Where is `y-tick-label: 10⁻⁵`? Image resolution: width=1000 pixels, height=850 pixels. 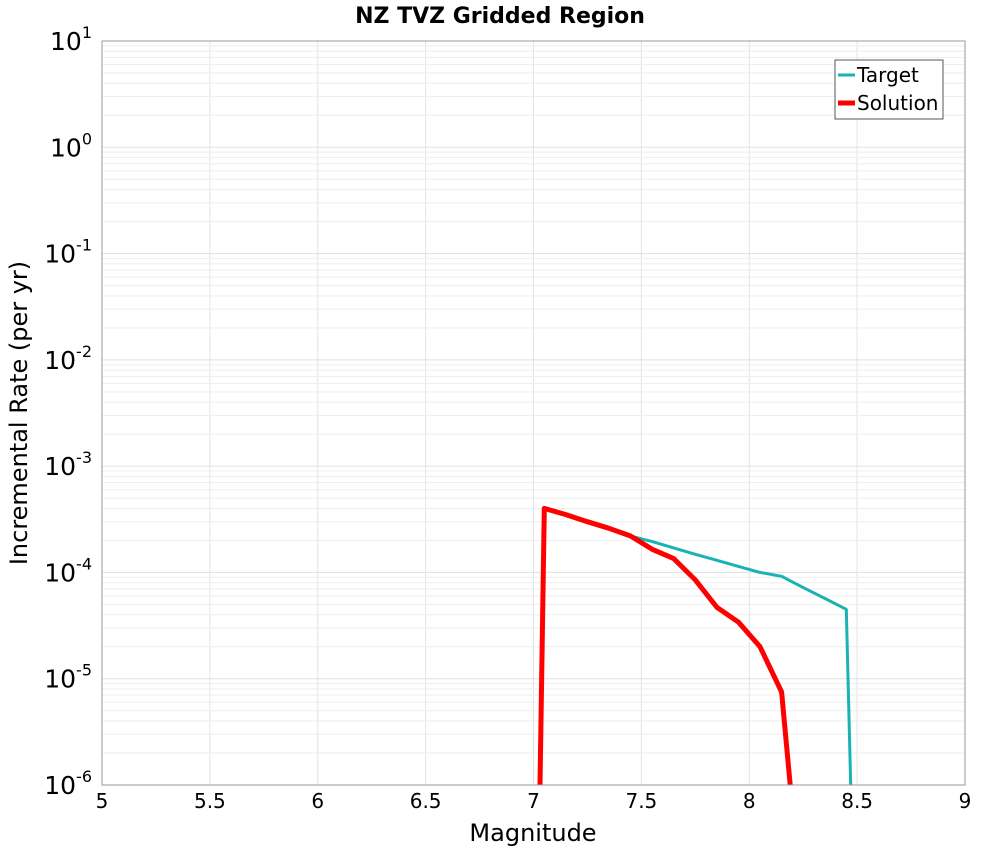
y-tick-label: 10⁻⁵ is located at coordinates (68, 677).